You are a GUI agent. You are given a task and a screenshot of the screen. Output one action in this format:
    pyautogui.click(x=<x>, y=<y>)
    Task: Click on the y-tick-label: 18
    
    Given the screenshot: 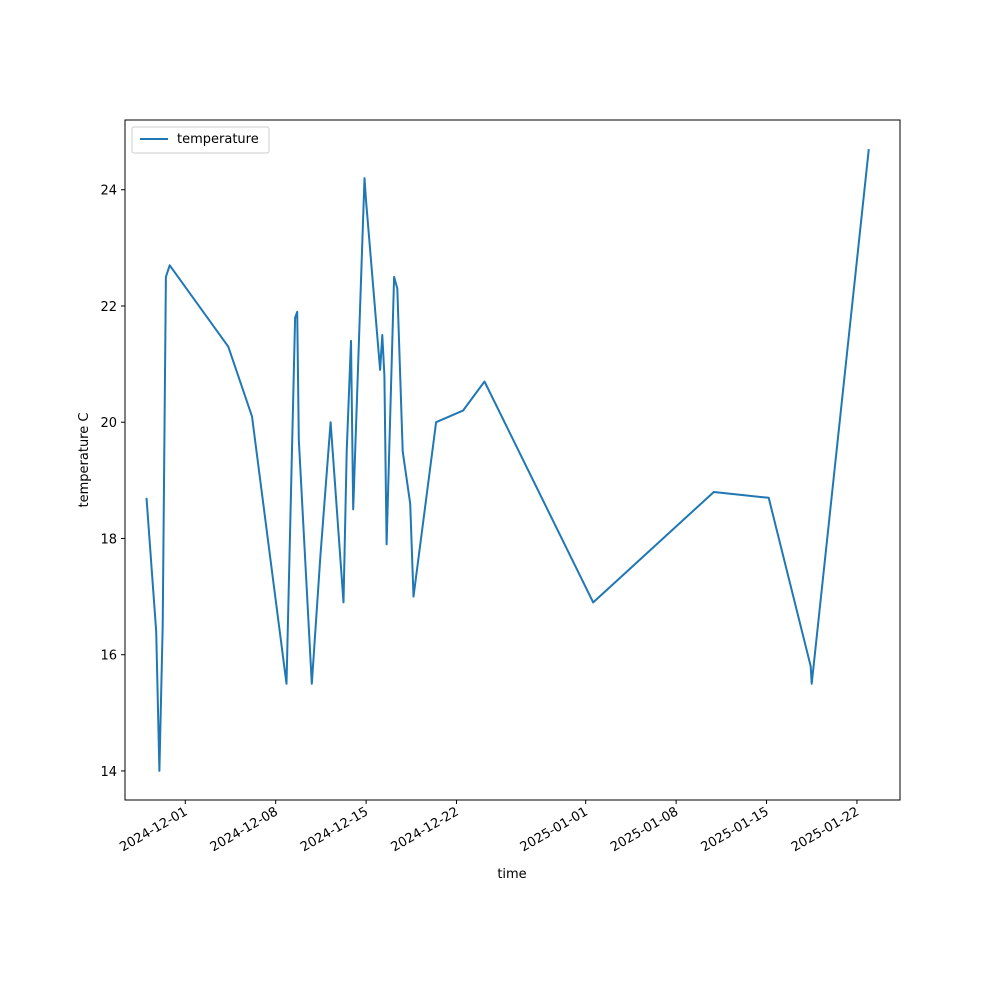 What is the action you would take?
    pyautogui.click(x=108, y=539)
    